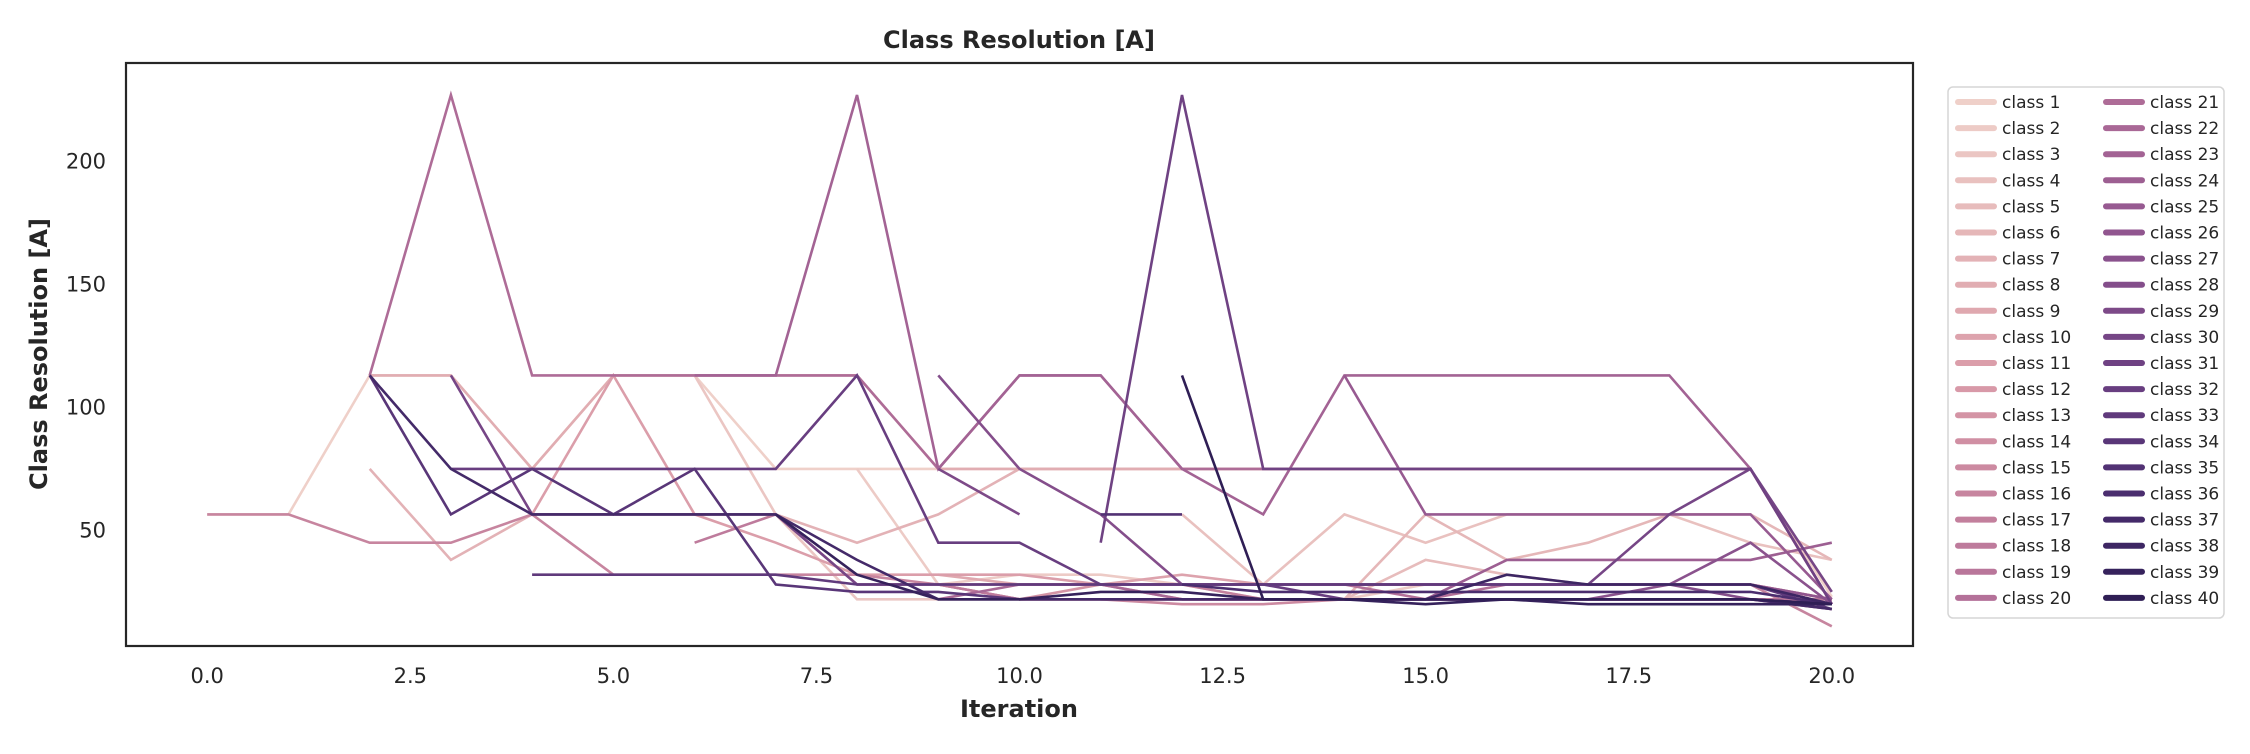 Image resolution: width=2250 pixels, height=754 pixels. I want to click on legend-entry: class 36, so click(2161, 495).